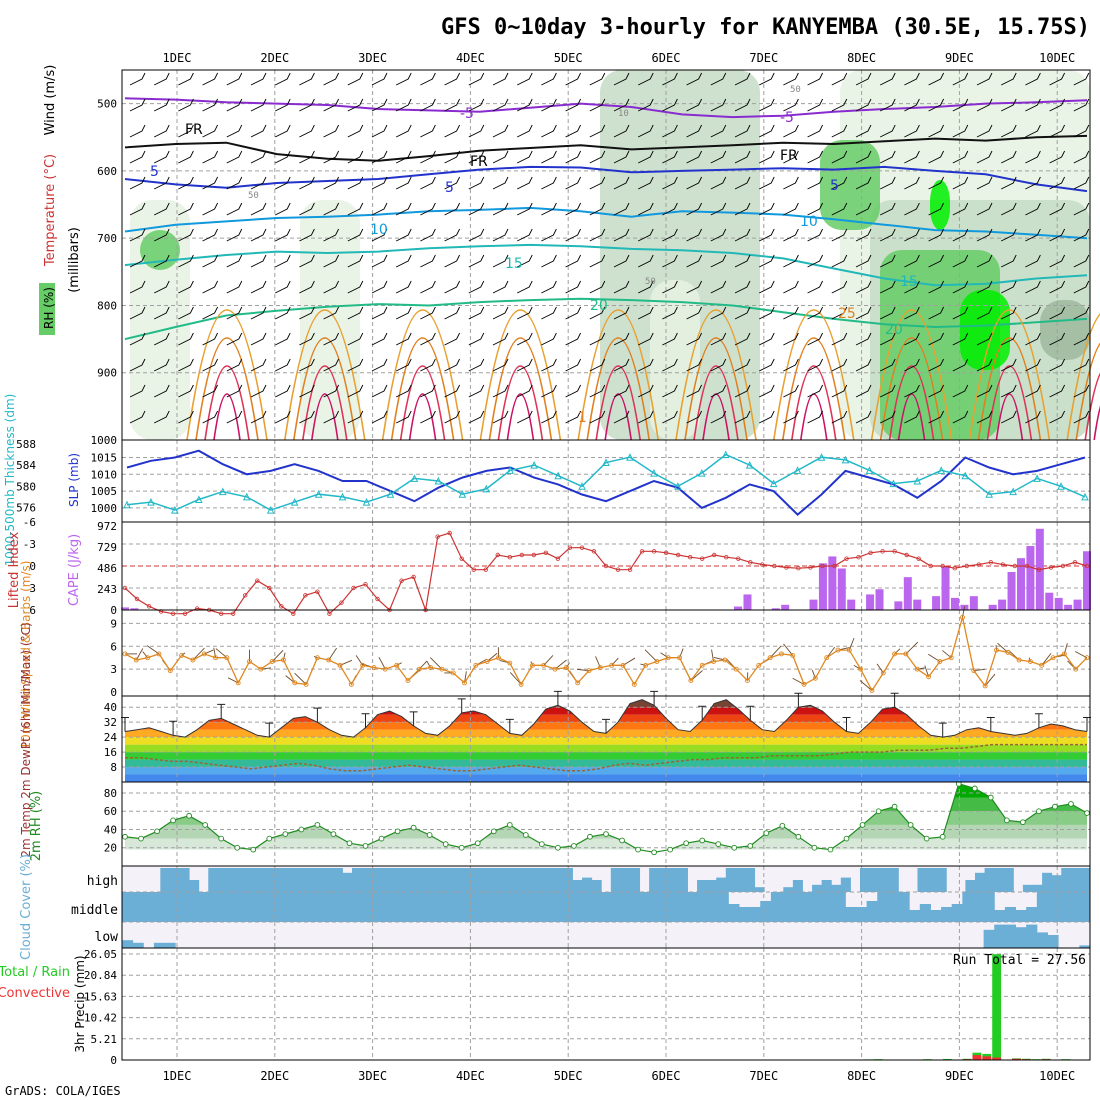  What do you see at coordinates (894, 330) in the screenshot?
I see `isotherm-label: 20` at bounding box center [894, 330].